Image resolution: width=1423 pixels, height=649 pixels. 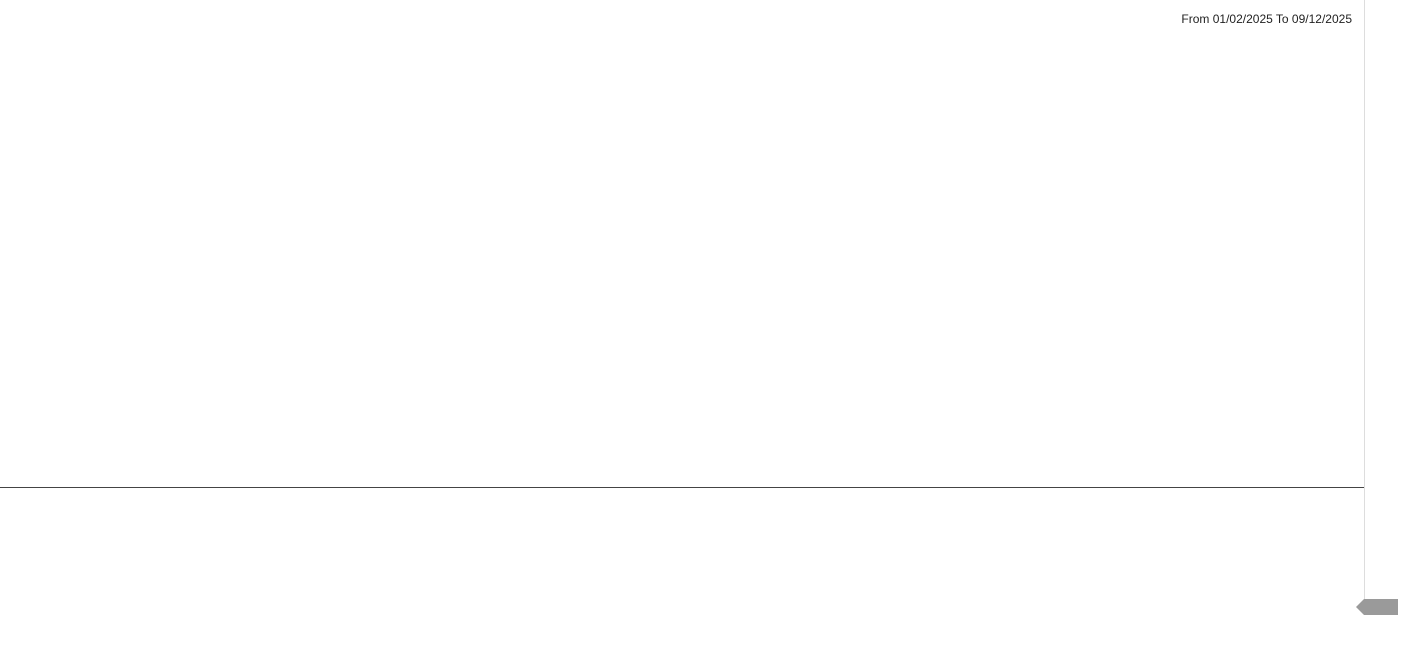 What do you see at coordinates (1266, 19) in the screenshot?
I see `date-range: From 01/02/2025 To 09/12/2025` at bounding box center [1266, 19].